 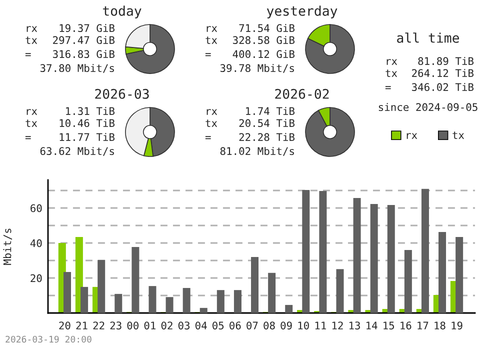 I want to click on text: all time, so click(x=428, y=37).